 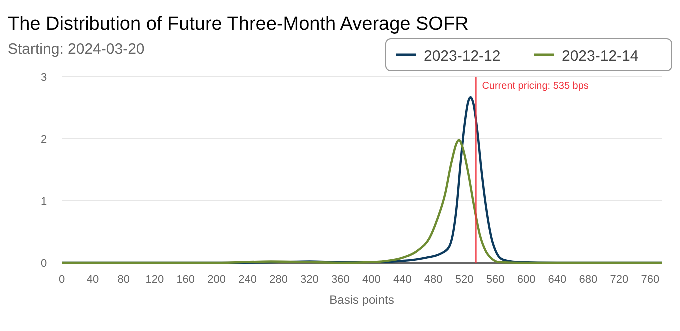 What do you see at coordinates (341, 280) in the screenshot?
I see `x-tick-label: 360` at bounding box center [341, 280].